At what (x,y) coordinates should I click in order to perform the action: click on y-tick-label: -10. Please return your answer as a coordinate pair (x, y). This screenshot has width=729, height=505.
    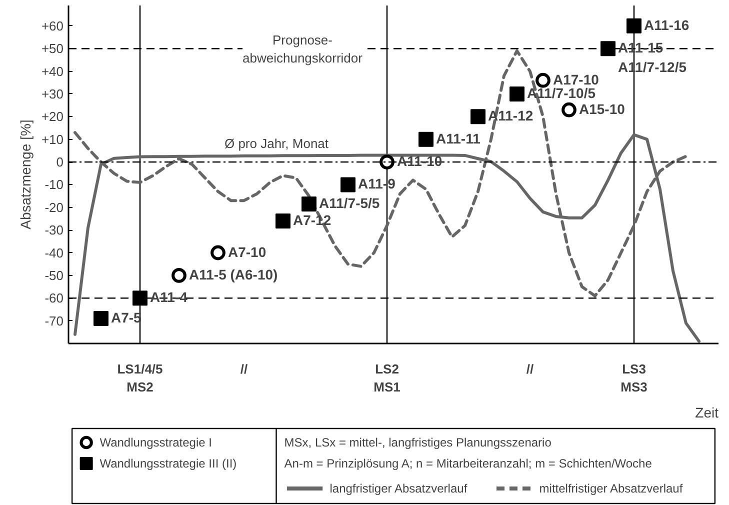
    Looking at the image, I should click on (54, 184).